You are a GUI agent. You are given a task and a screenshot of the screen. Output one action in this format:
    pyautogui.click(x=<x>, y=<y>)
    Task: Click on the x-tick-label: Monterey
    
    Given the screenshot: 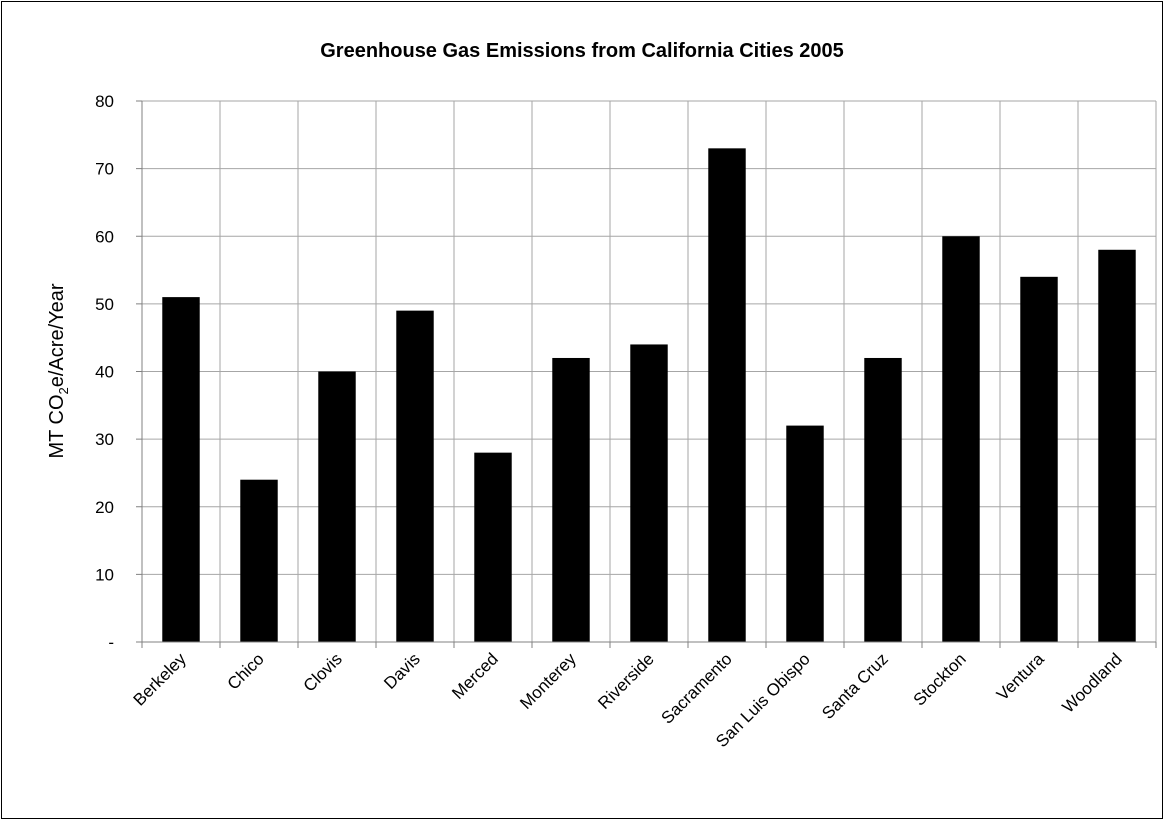 What is the action you would take?
    pyautogui.click(x=548, y=681)
    